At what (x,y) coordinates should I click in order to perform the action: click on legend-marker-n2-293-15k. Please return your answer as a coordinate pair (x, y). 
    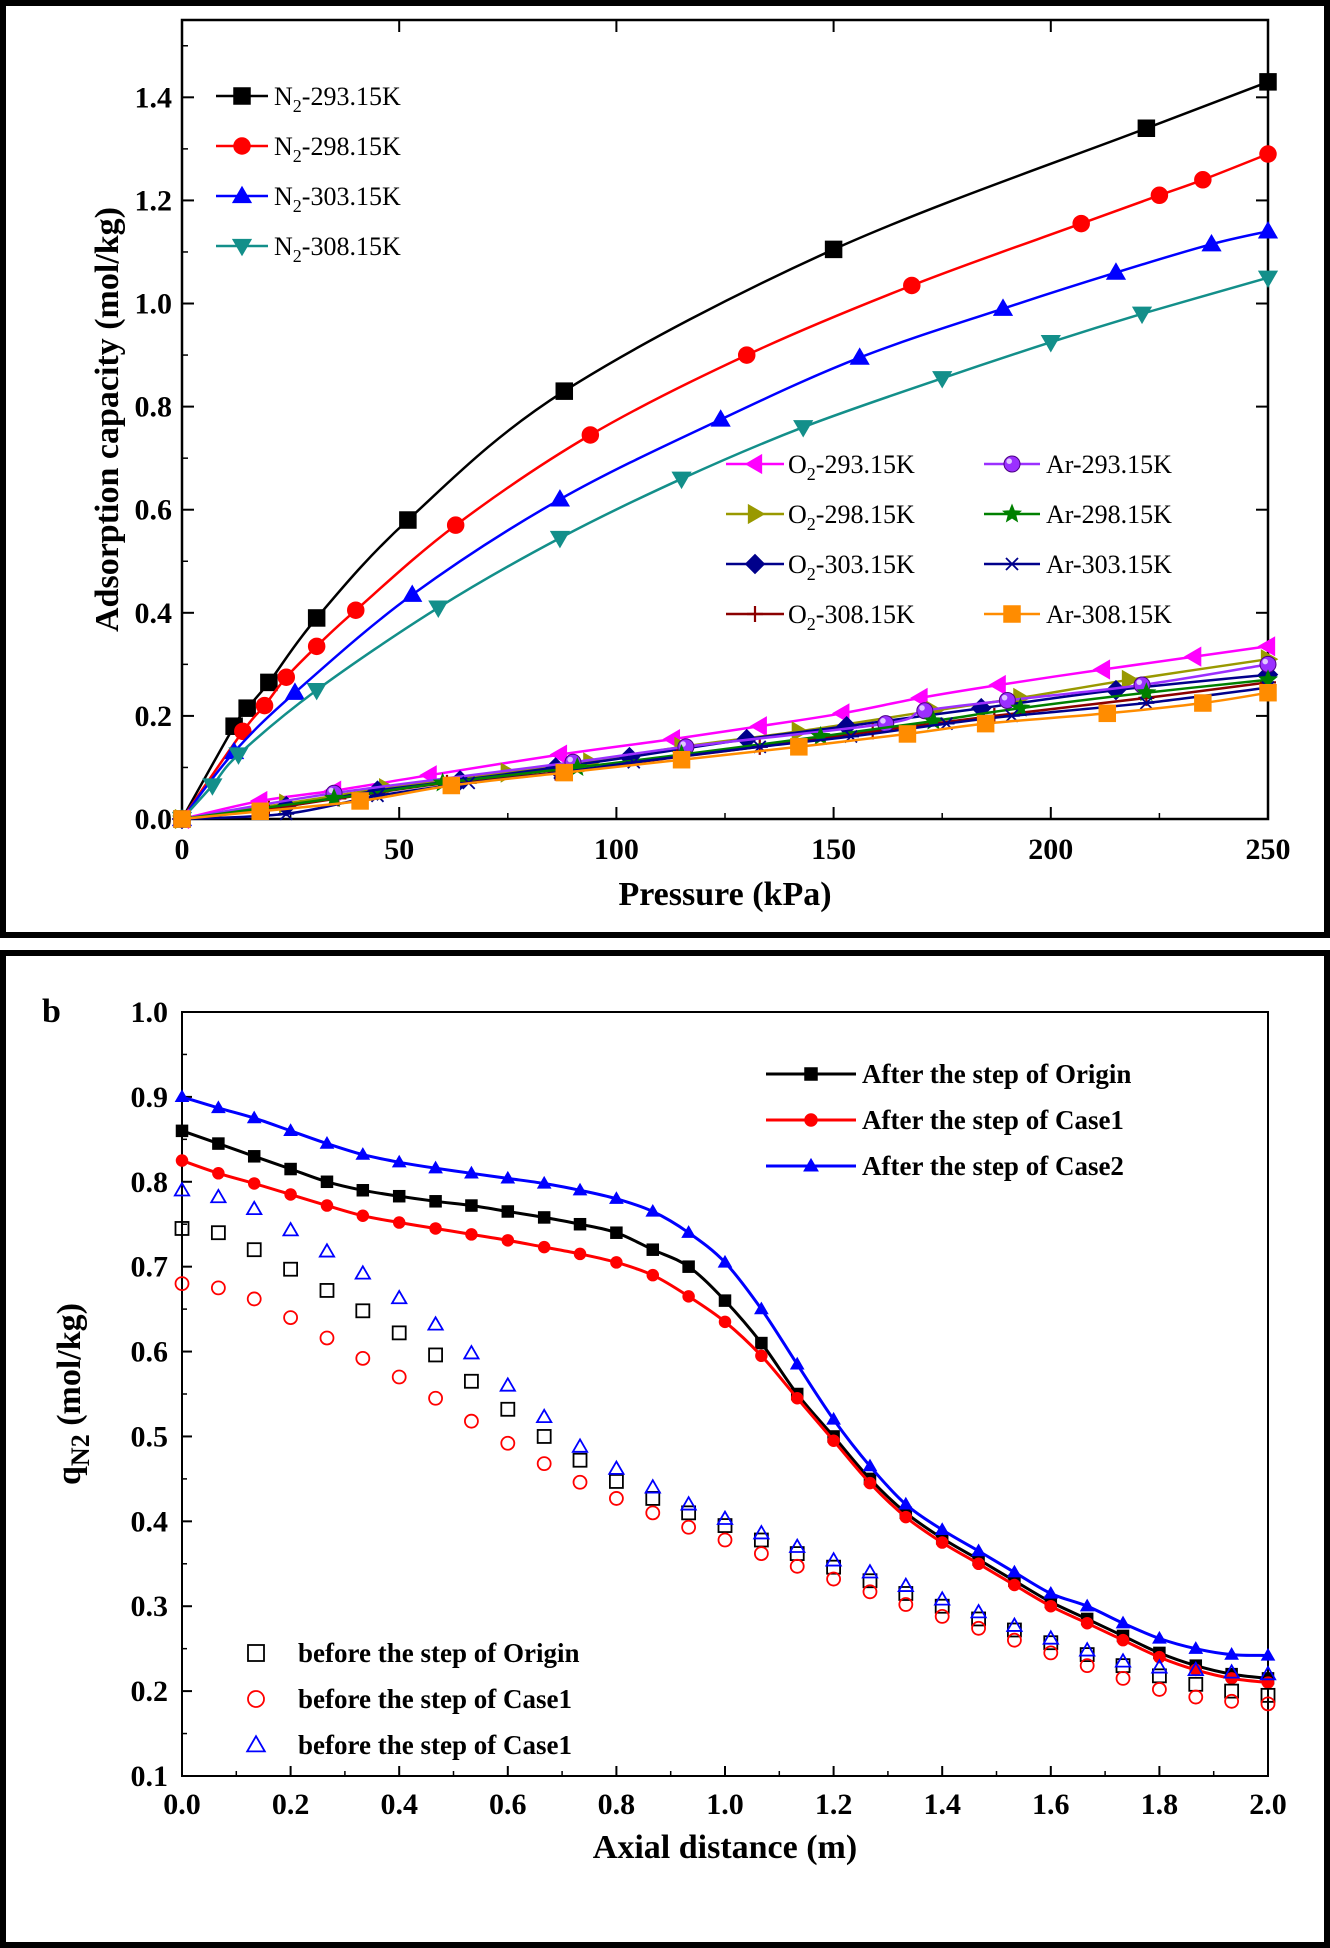
    Looking at the image, I should click on (242, 96).